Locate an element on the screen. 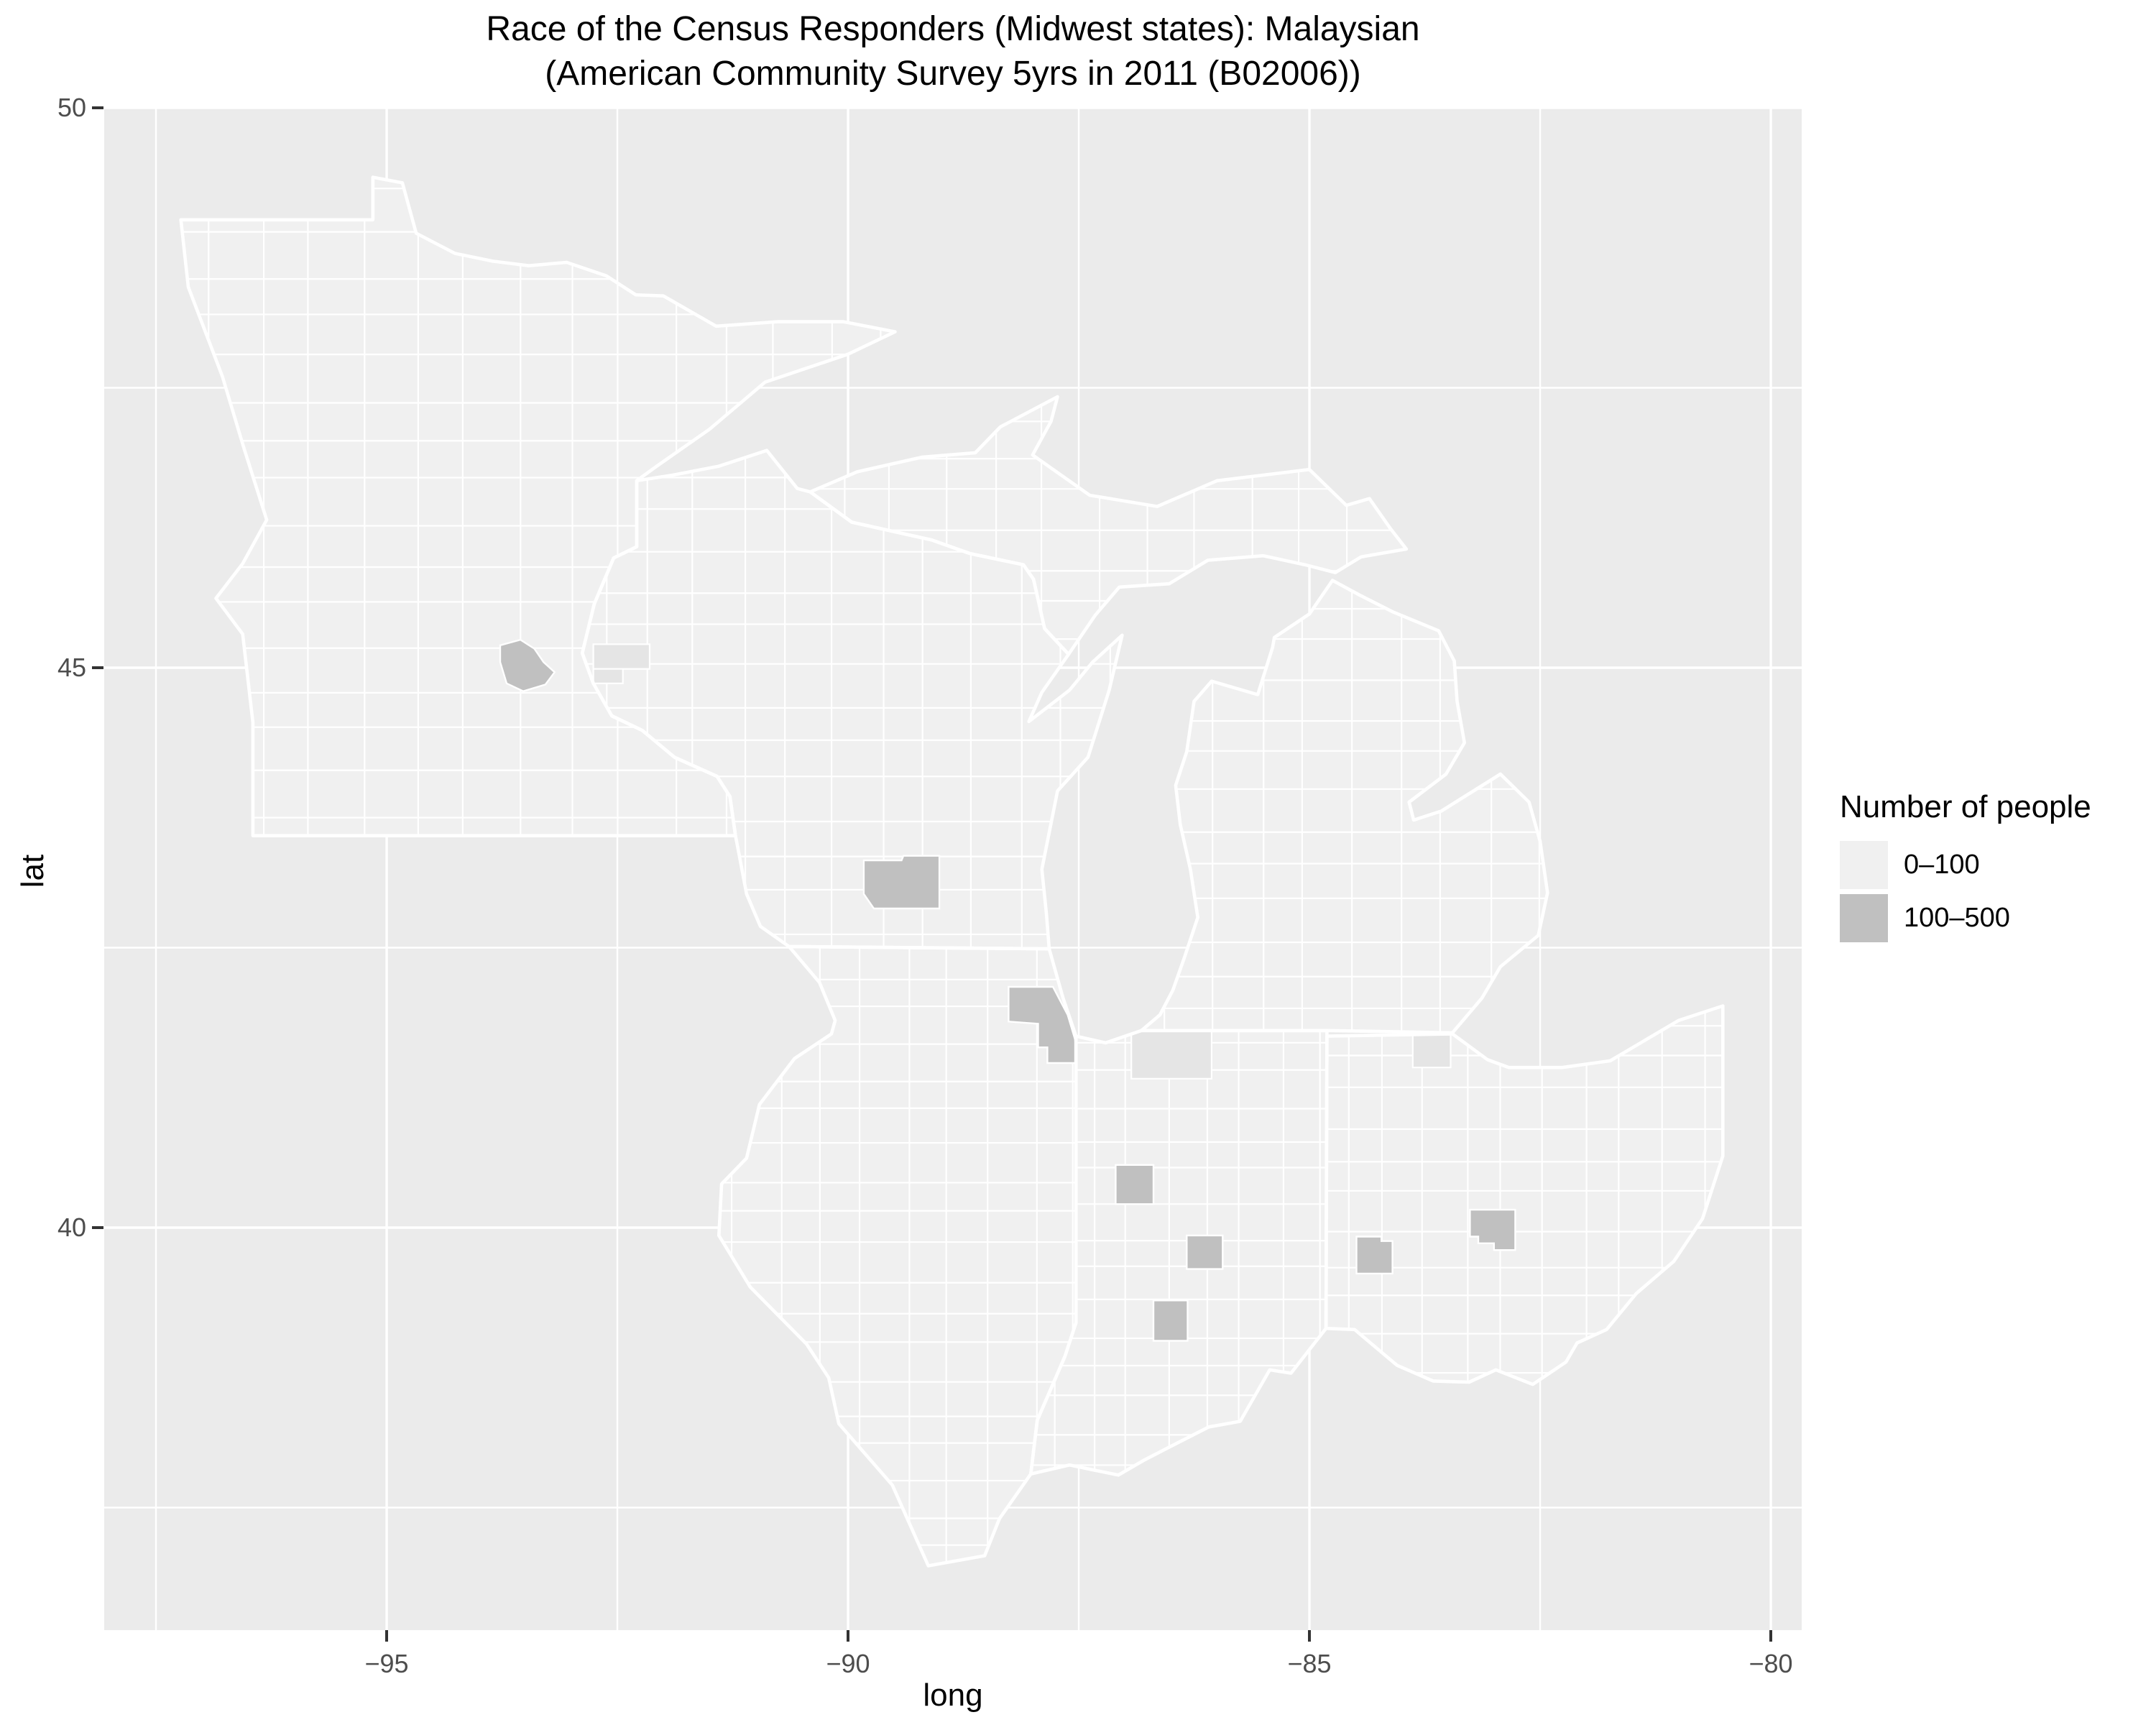  x-tick-label: −95 is located at coordinates (387, 1663).